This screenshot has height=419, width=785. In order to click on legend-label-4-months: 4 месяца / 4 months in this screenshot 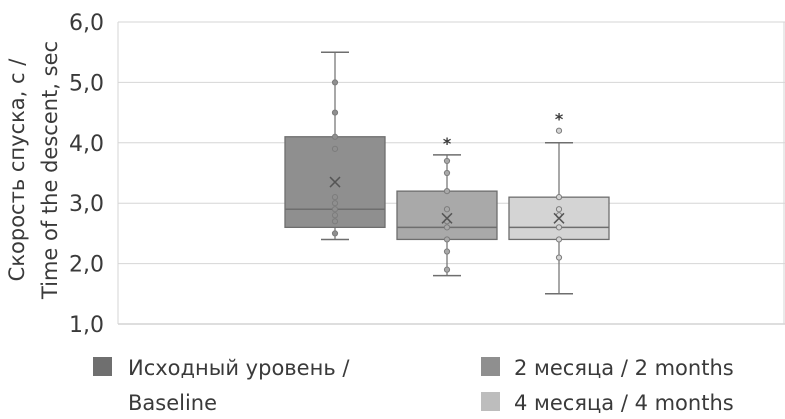, I will do `click(624, 403)`.